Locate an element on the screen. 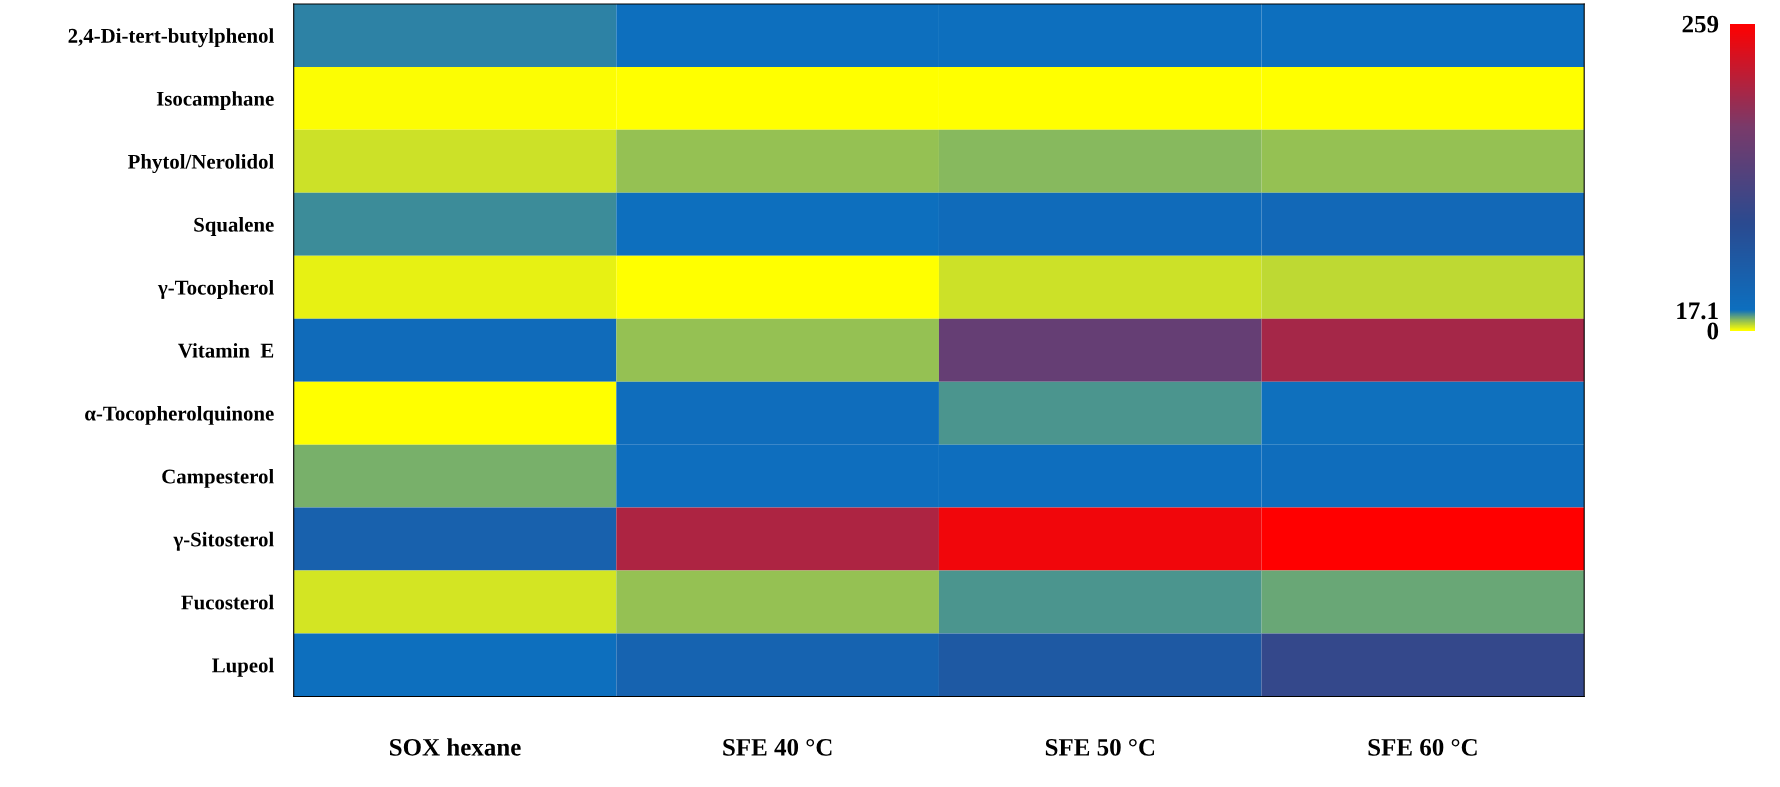  y-tick-label: γ-Sitosterol is located at coordinates (223, 541).